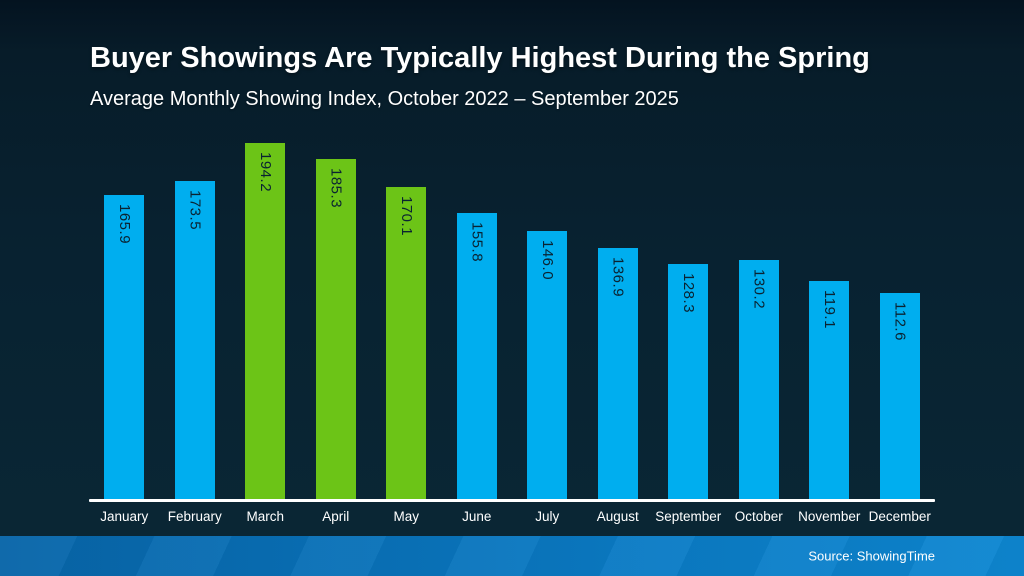 The height and width of the screenshot is (576, 1024). Describe the element at coordinates (406, 343) in the screenshot. I see `bar-may: 170.1` at that location.